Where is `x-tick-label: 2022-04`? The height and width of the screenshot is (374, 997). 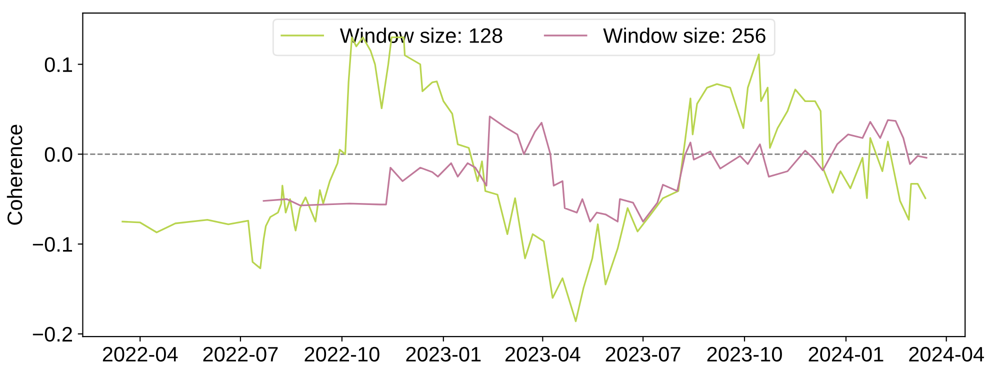 x-tick-label: 2022-04 is located at coordinates (140, 354).